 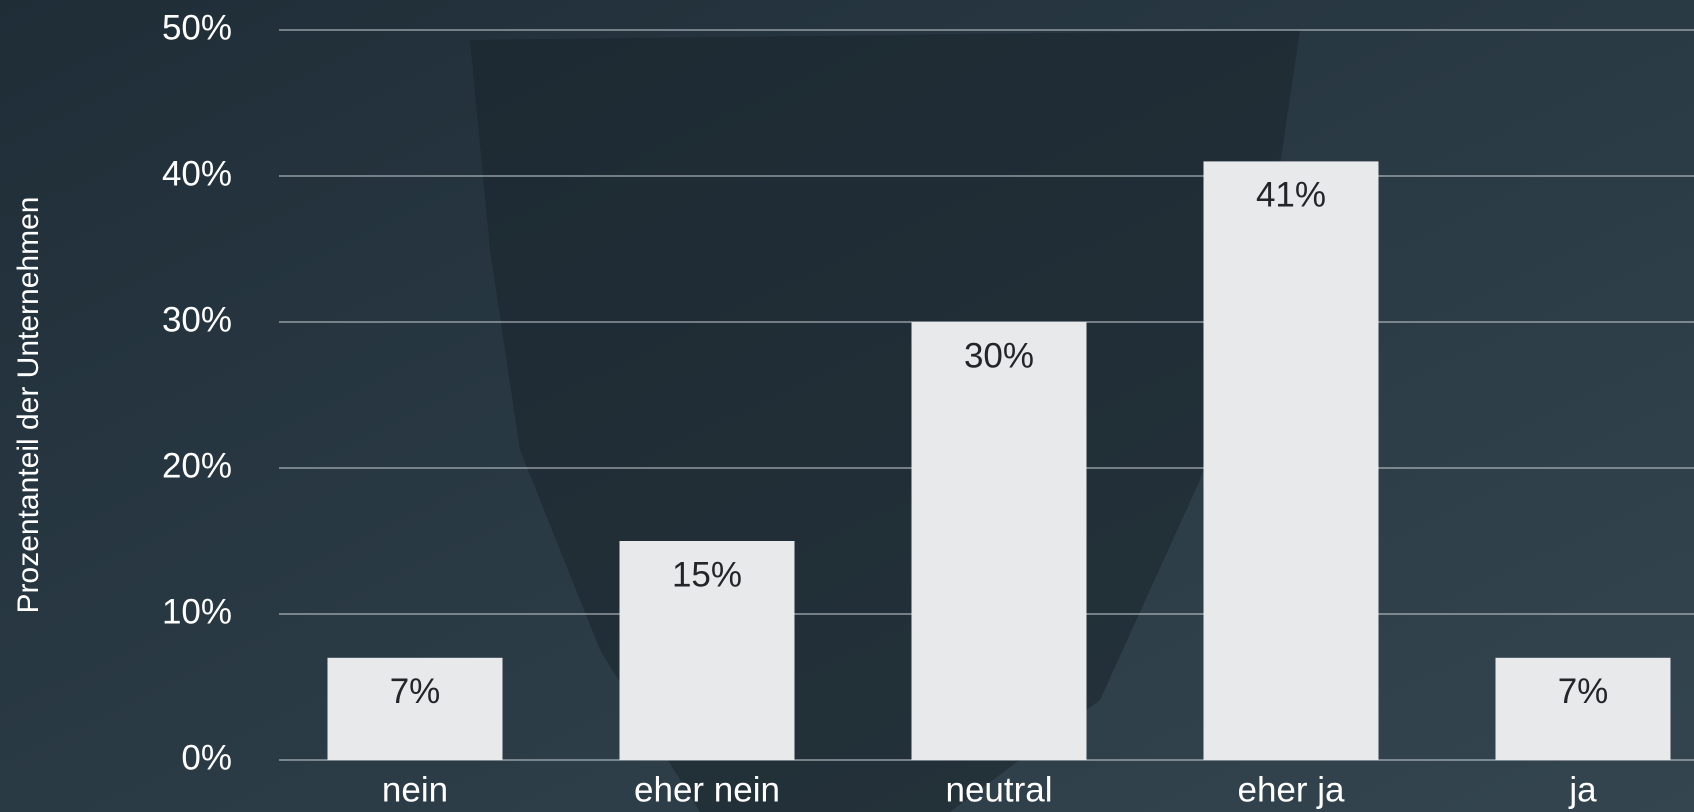 I want to click on x-tick-label: eher ja, so click(x=1291, y=789).